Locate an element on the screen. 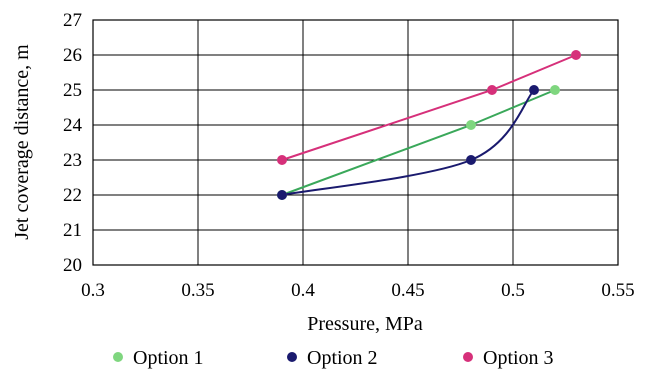  x-tick-label: 0.55 is located at coordinates (617, 290).